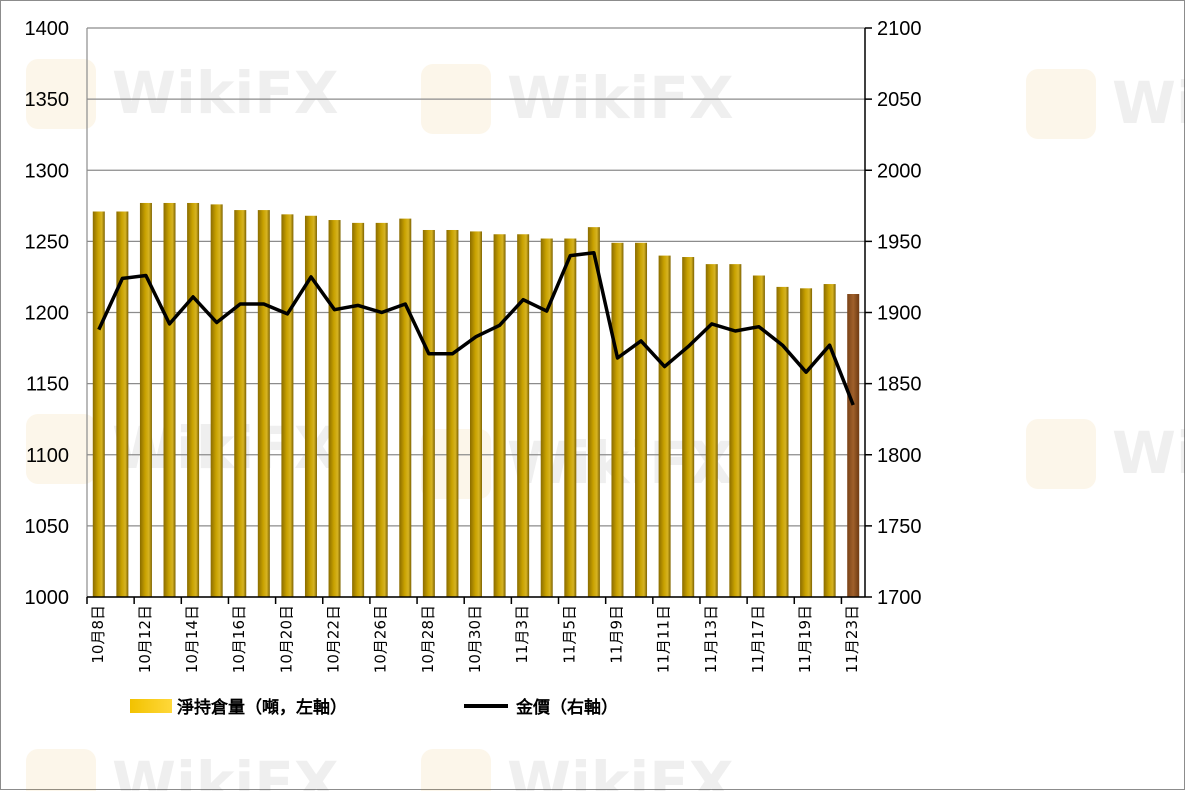 Image resolution: width=1185 pixels, height=791 pixels. I want to click on x-tick-label-9: 11月3日, so click(522, 634).